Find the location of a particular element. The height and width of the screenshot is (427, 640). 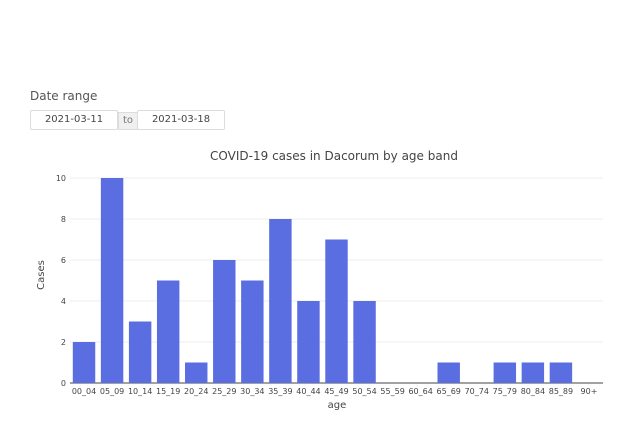

x-tick-label: 45_49 is located at coordinates (336, 391).